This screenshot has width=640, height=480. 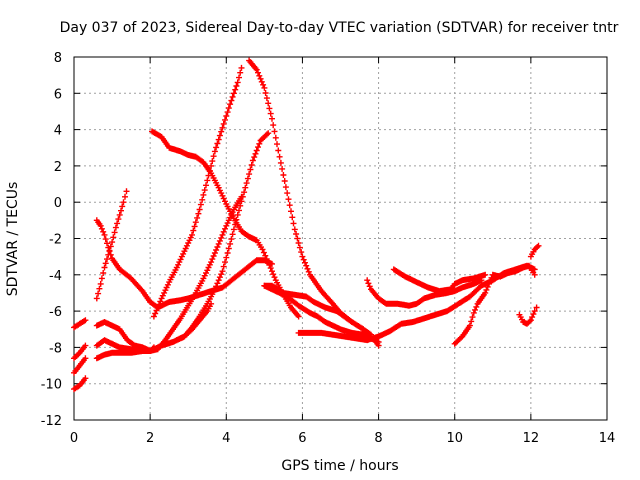 I want to click on y-tick-label: -2, so click(x=55, y=240).